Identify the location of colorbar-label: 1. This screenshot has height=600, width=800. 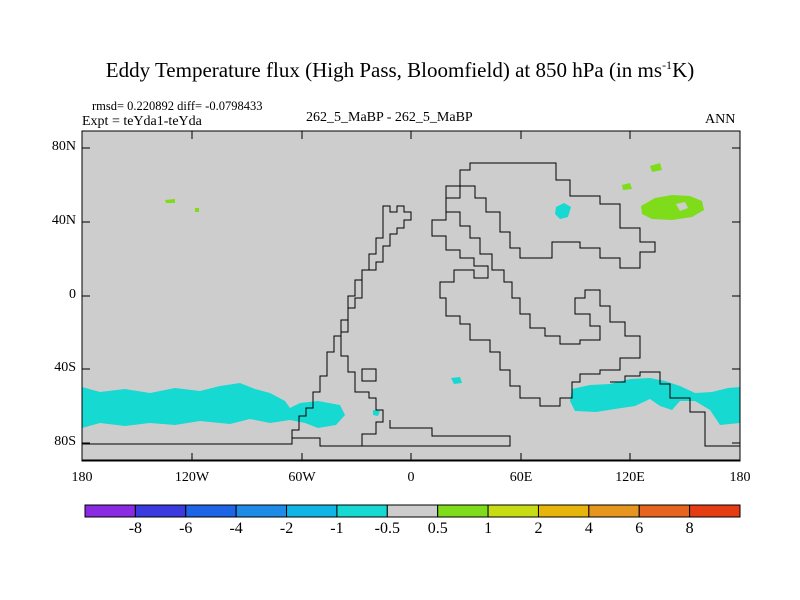
(488, 528).